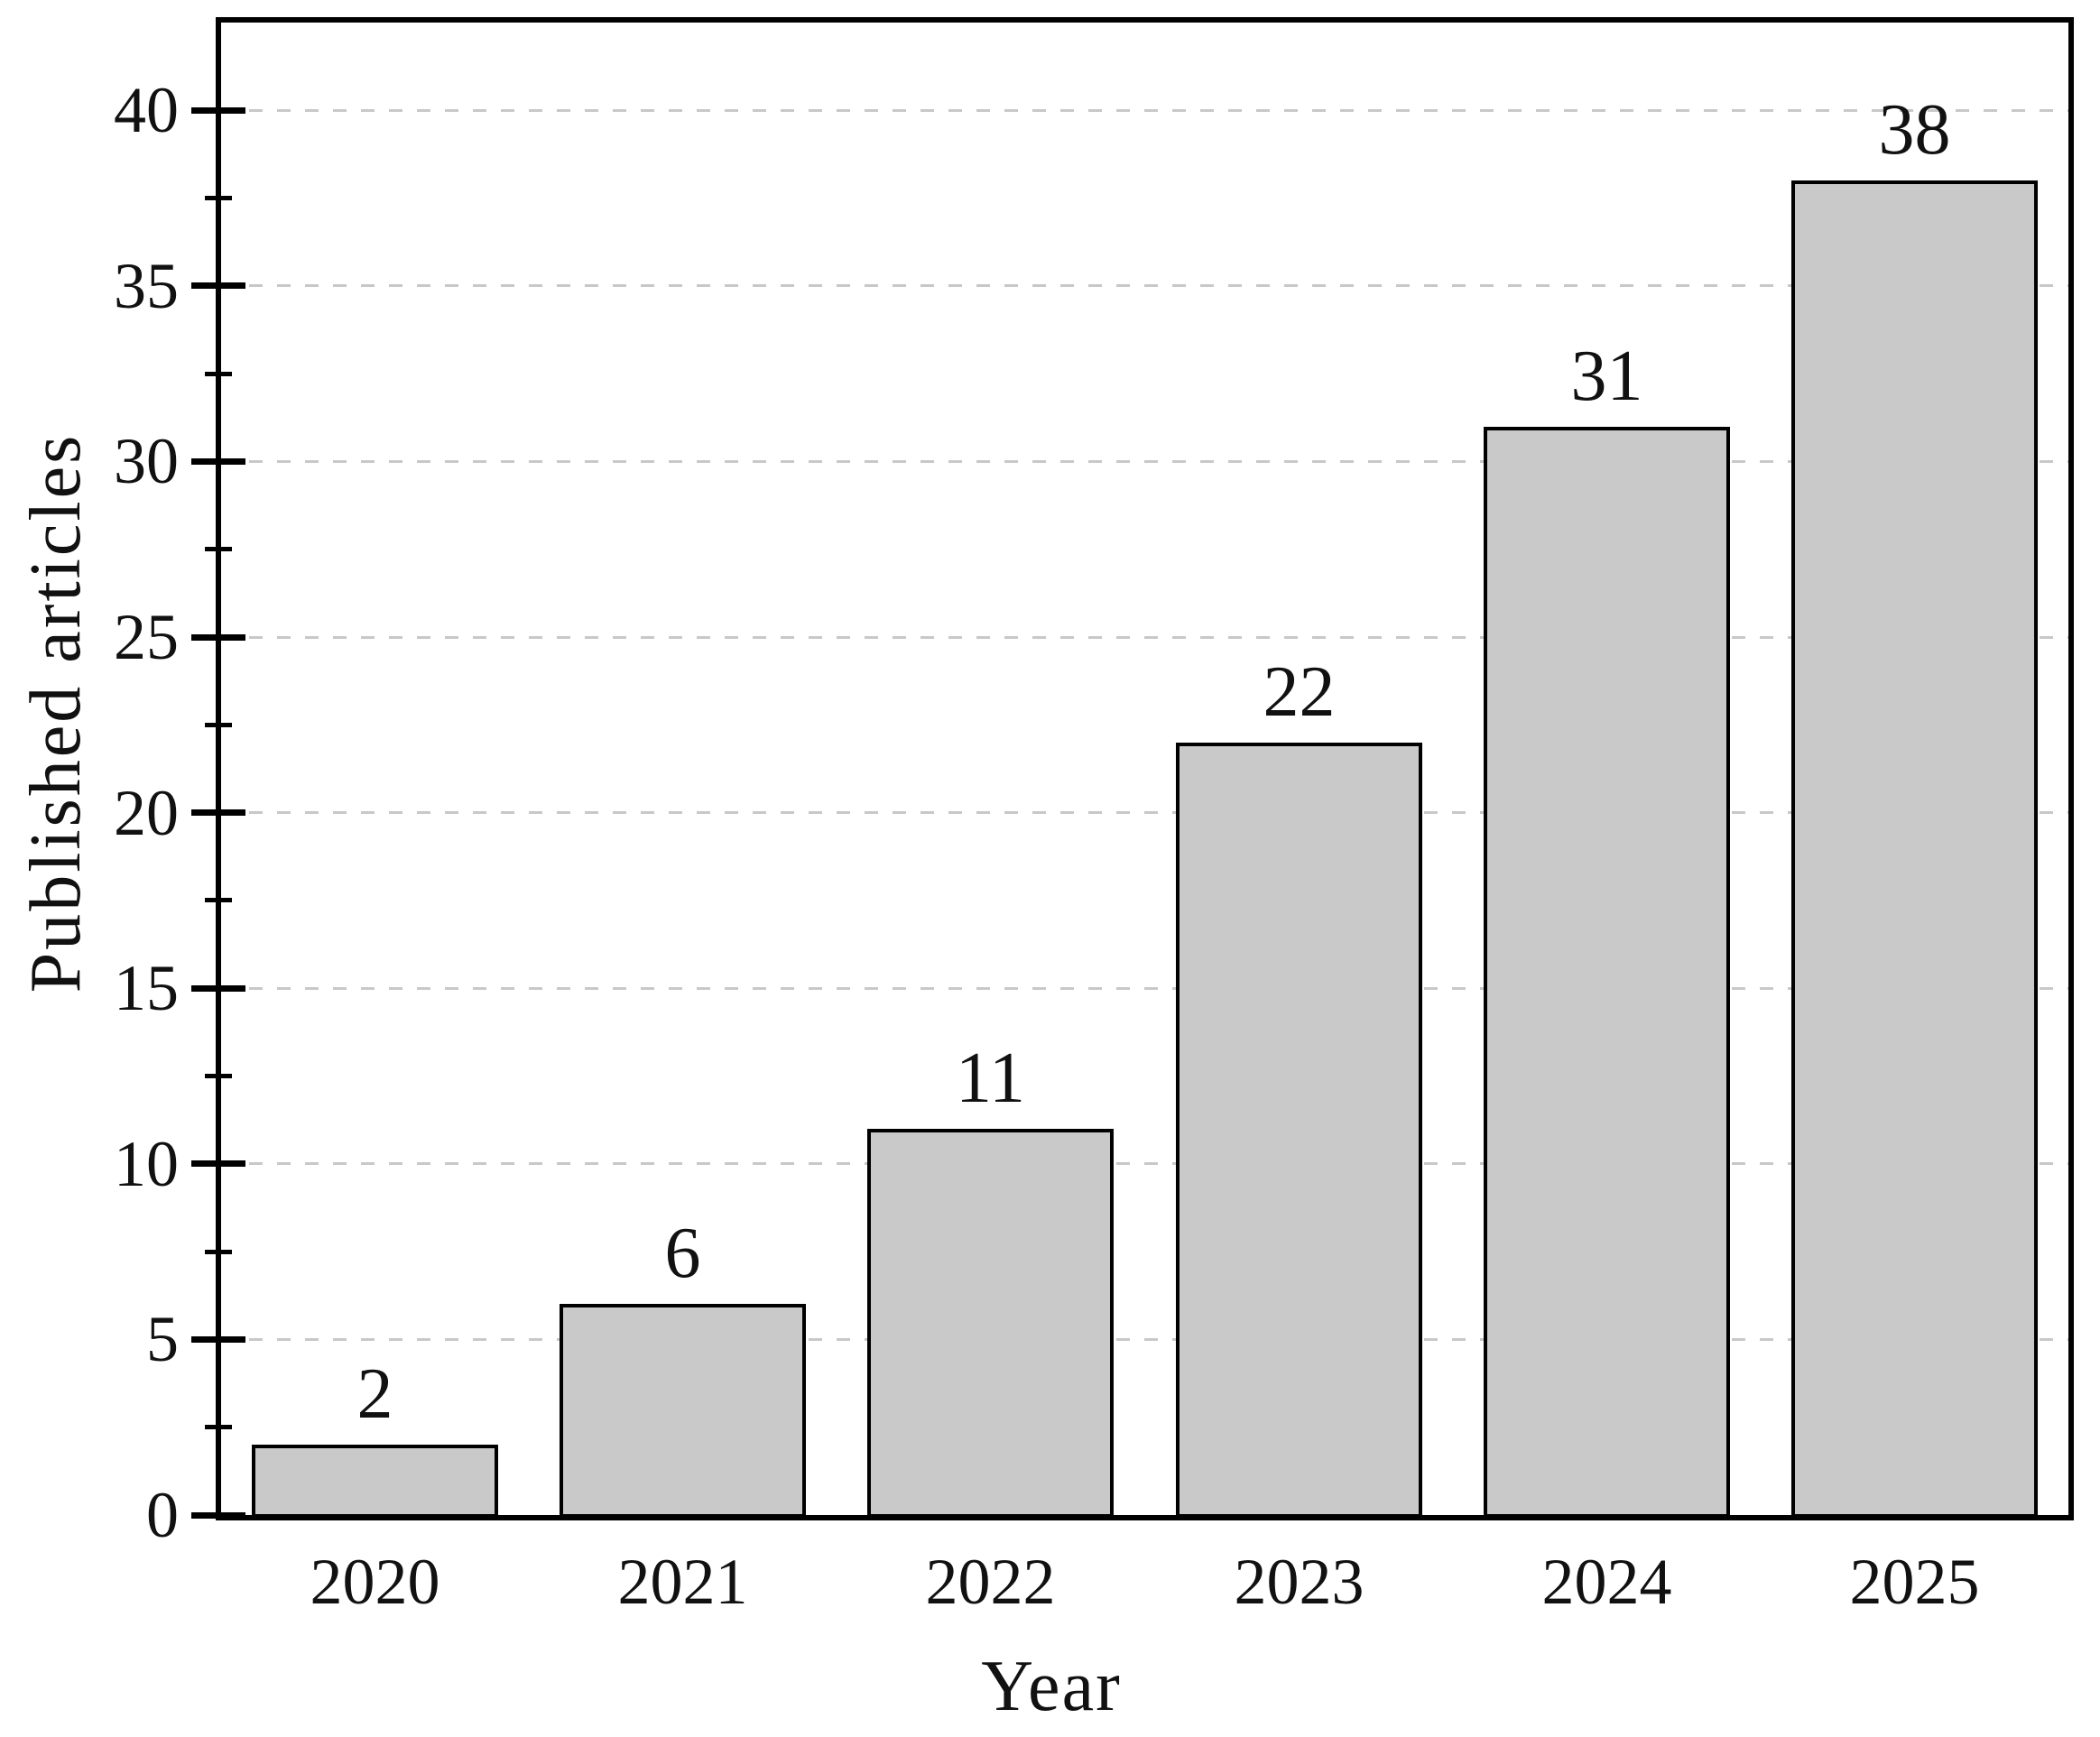 The image size is (2100, 1737). I want to click on y-axis-minor-tick-32.5, so click(218, 374).